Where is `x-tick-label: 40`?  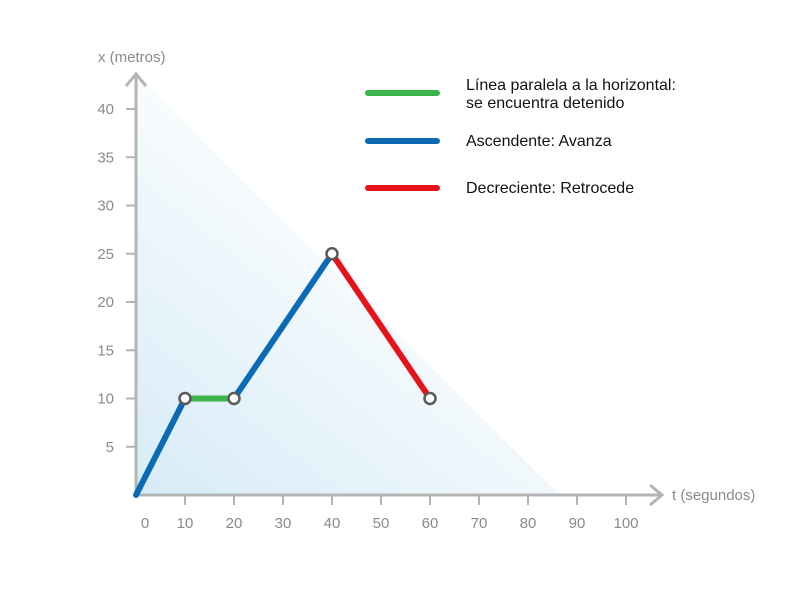
x-tick-label: 40 is located at coordinates (332, 523).